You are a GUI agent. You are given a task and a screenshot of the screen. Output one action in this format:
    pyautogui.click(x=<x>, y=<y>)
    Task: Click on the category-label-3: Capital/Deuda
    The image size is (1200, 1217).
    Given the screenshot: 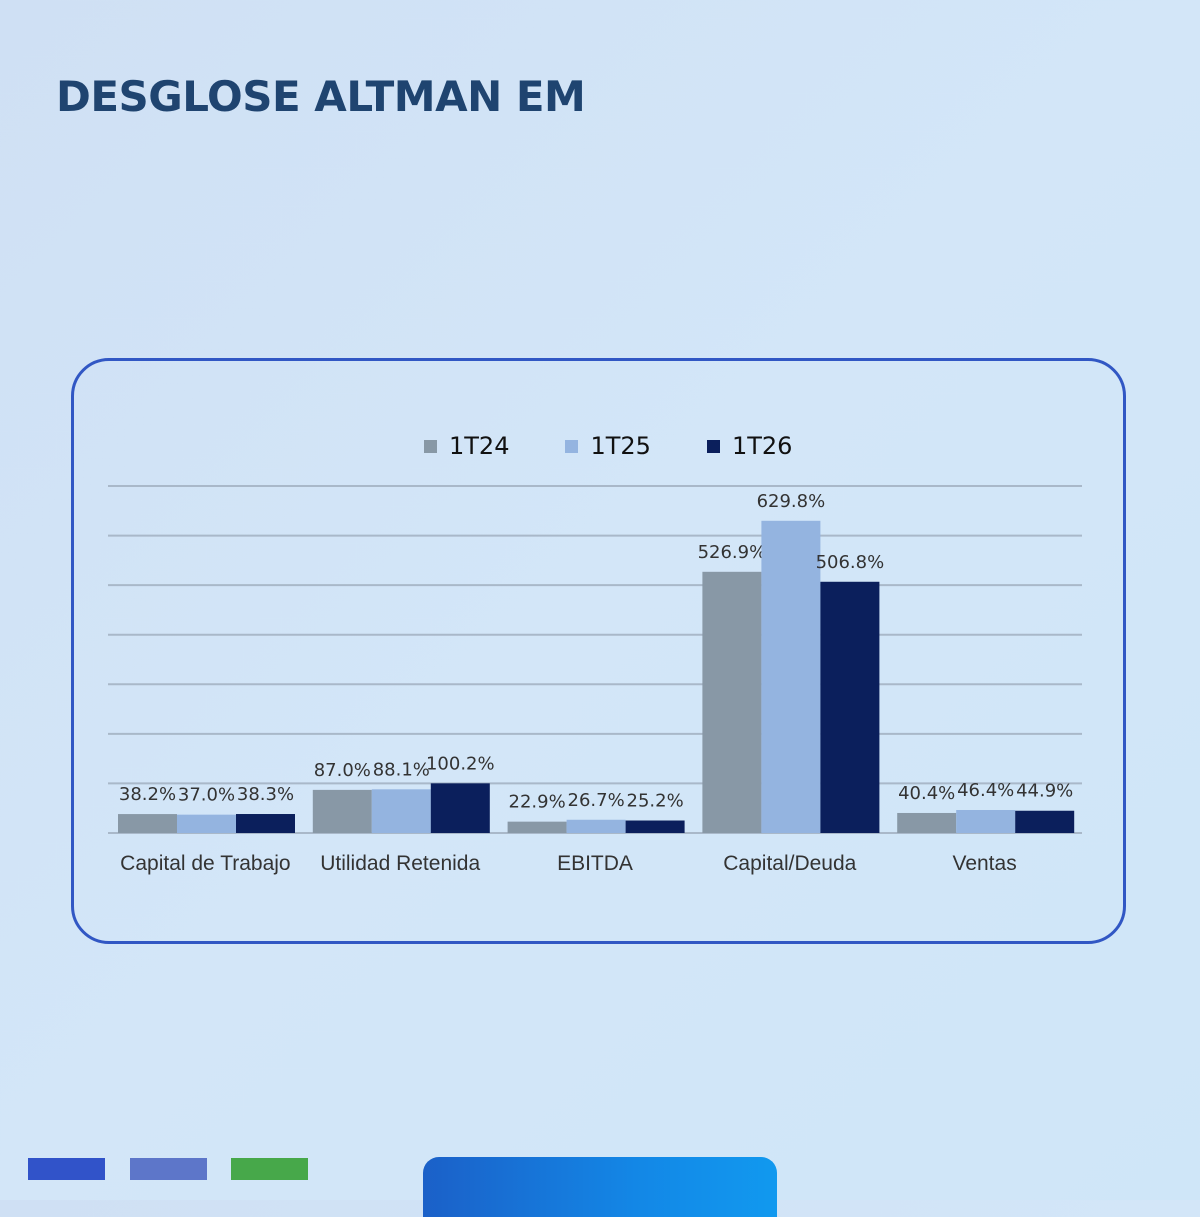 What is the action you would take?
    pyautogui.click(x=789, y=863)
    